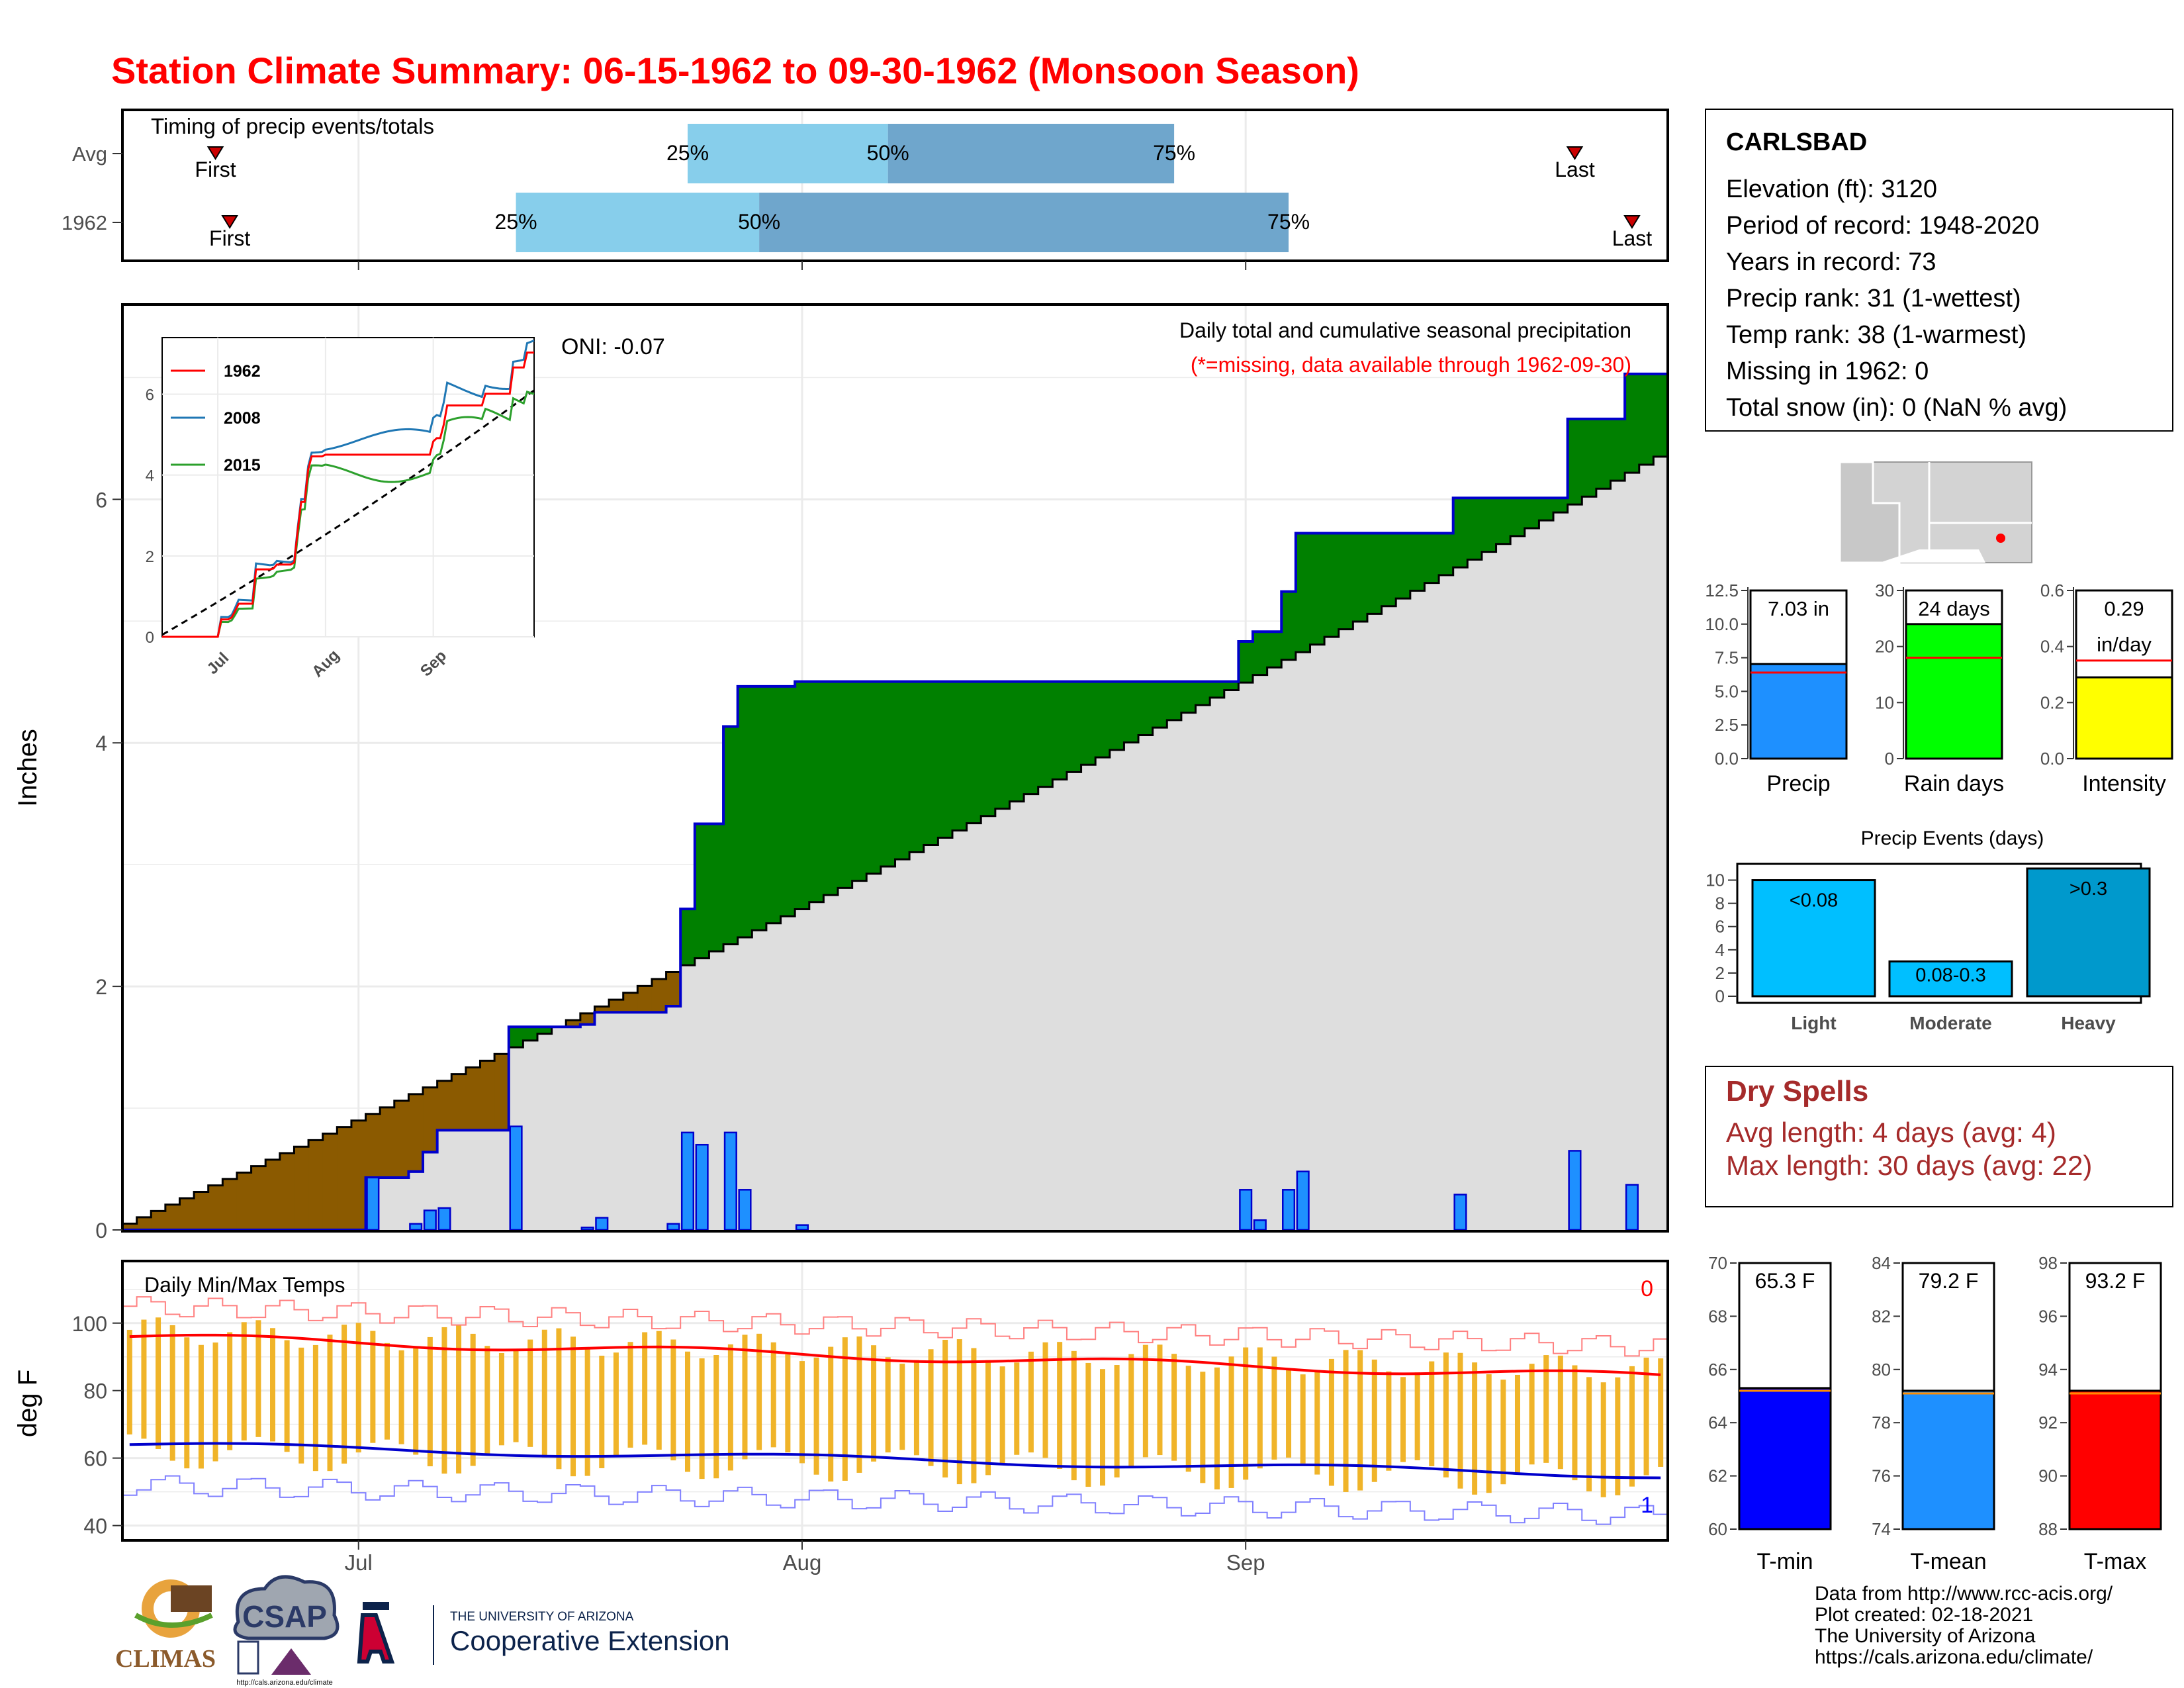  I want to click on svg-text: CSAP, so click(284, 1616).